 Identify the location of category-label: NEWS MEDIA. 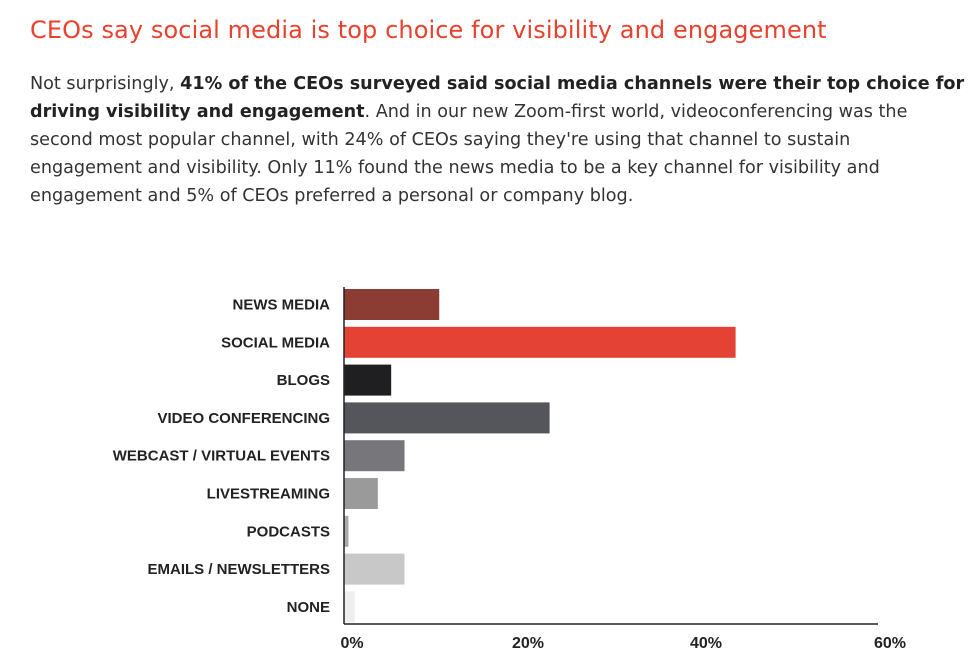
(282, 305).